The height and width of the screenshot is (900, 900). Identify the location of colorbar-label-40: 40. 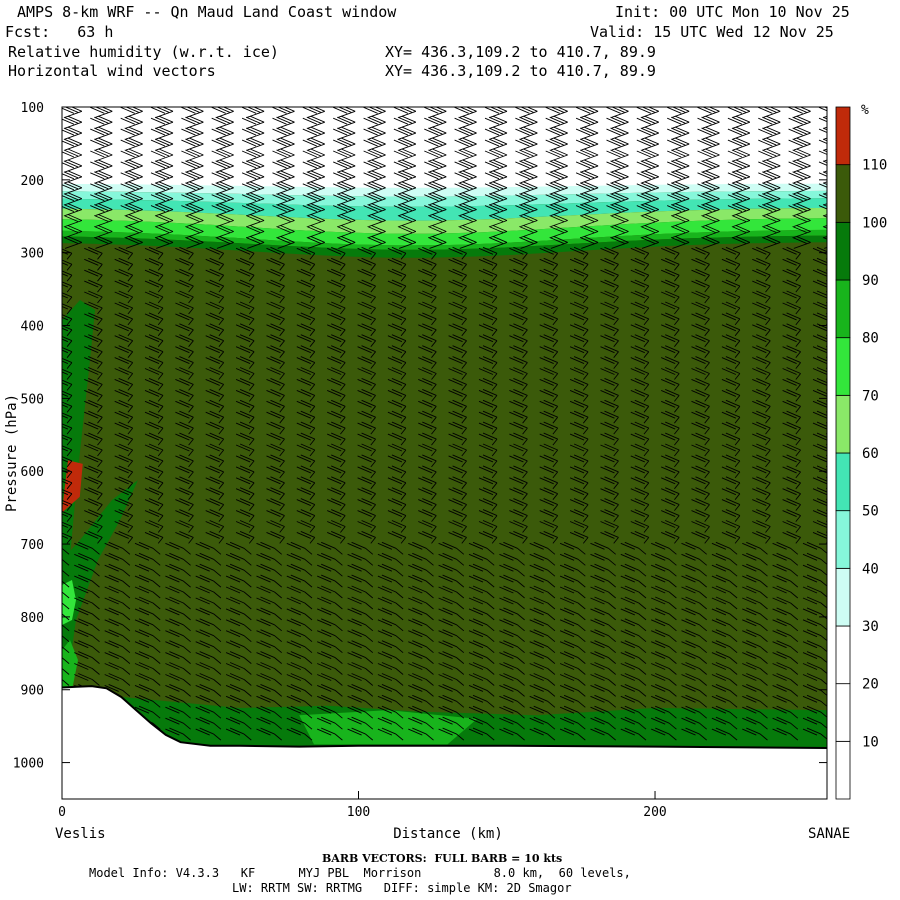
(870, 569).